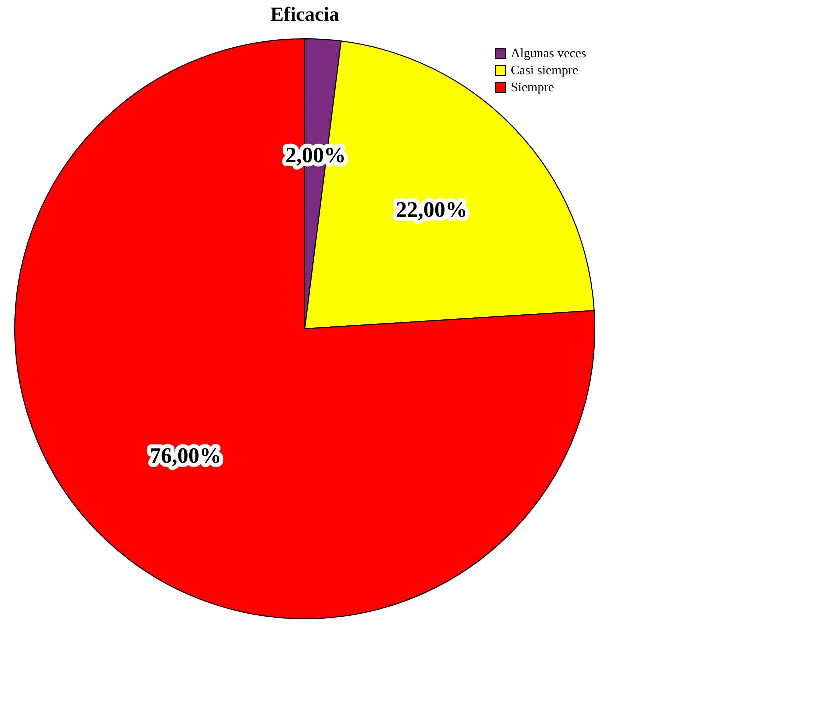  I want to click on legend-label: Casi siempre, so click(545, 70).